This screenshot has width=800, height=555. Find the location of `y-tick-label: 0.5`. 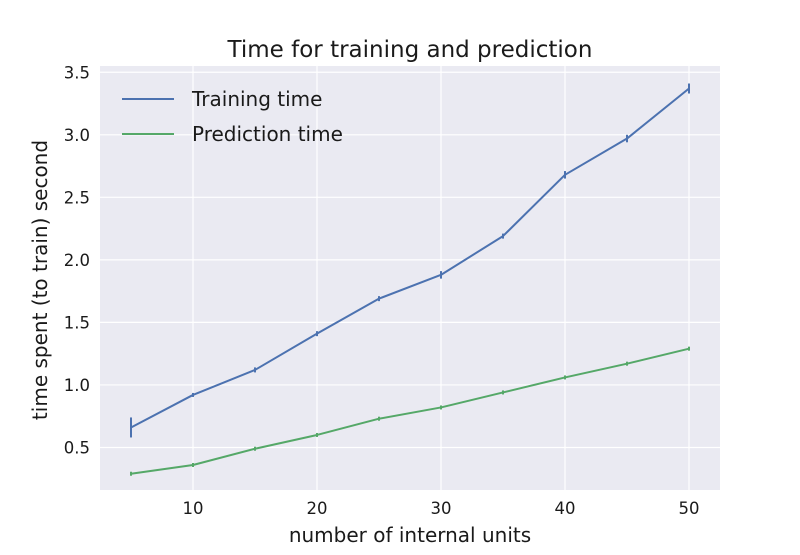

y-tick-label: 0.5 is located at coordinates (77, 447).